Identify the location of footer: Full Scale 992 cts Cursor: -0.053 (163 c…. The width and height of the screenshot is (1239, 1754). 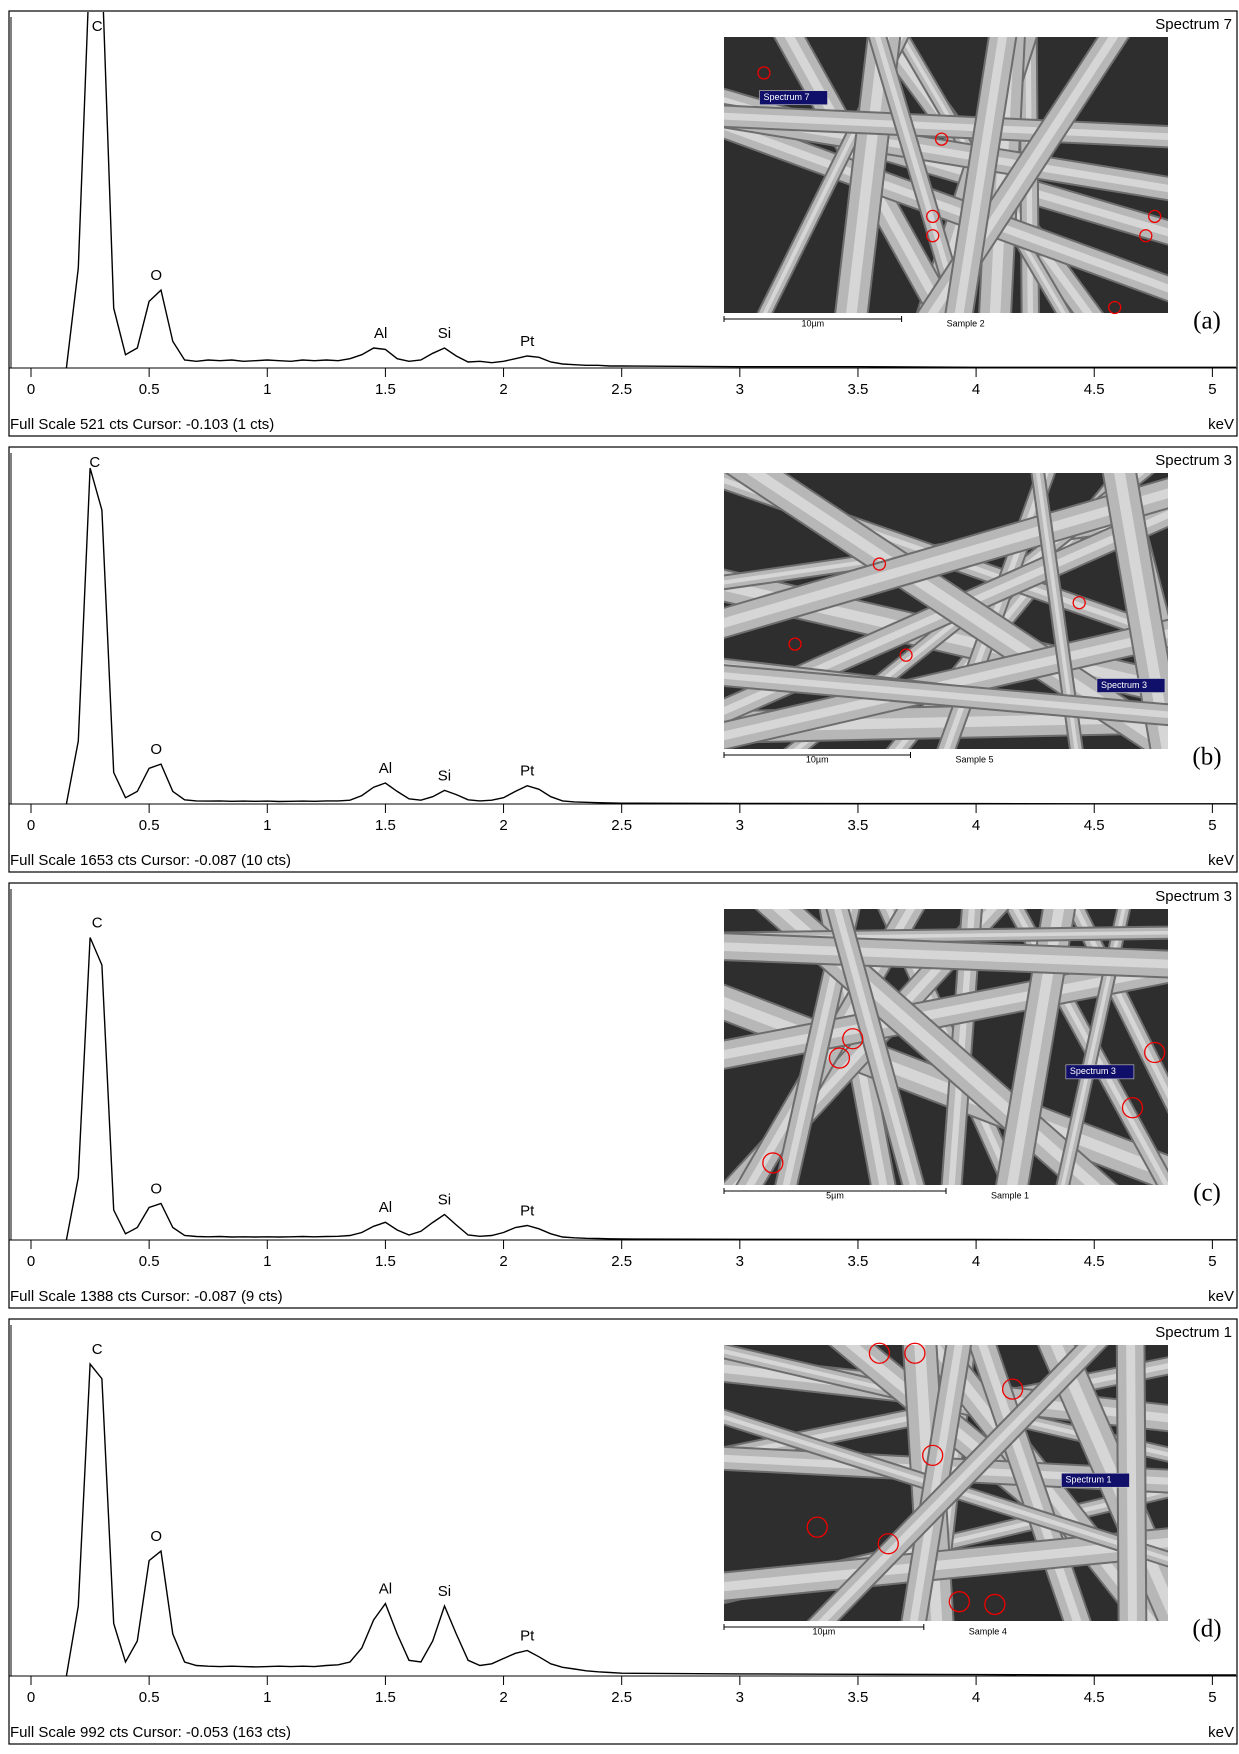
(150, 1732).